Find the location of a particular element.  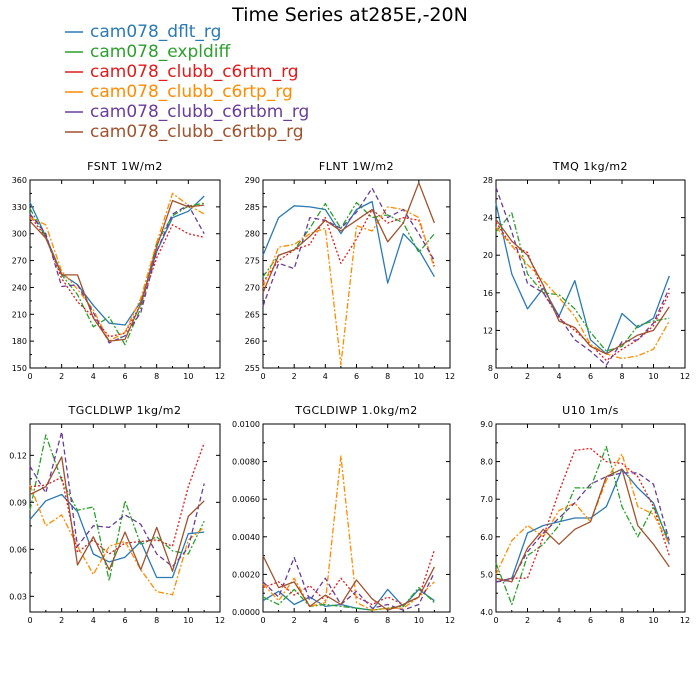

legend-label: cam078_clubb_c6rtm_rg is located at coordinates (194, 72).